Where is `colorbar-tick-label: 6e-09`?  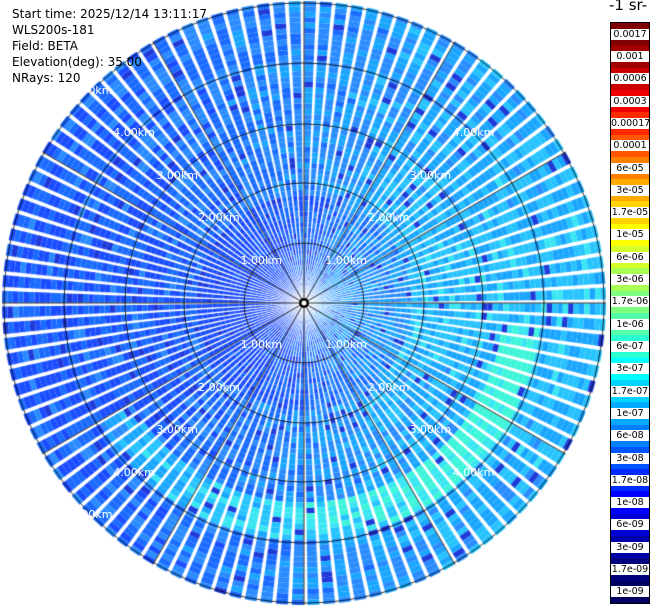 colorbar-tick-label: 6e-09 is located at coordinates (630, 525).